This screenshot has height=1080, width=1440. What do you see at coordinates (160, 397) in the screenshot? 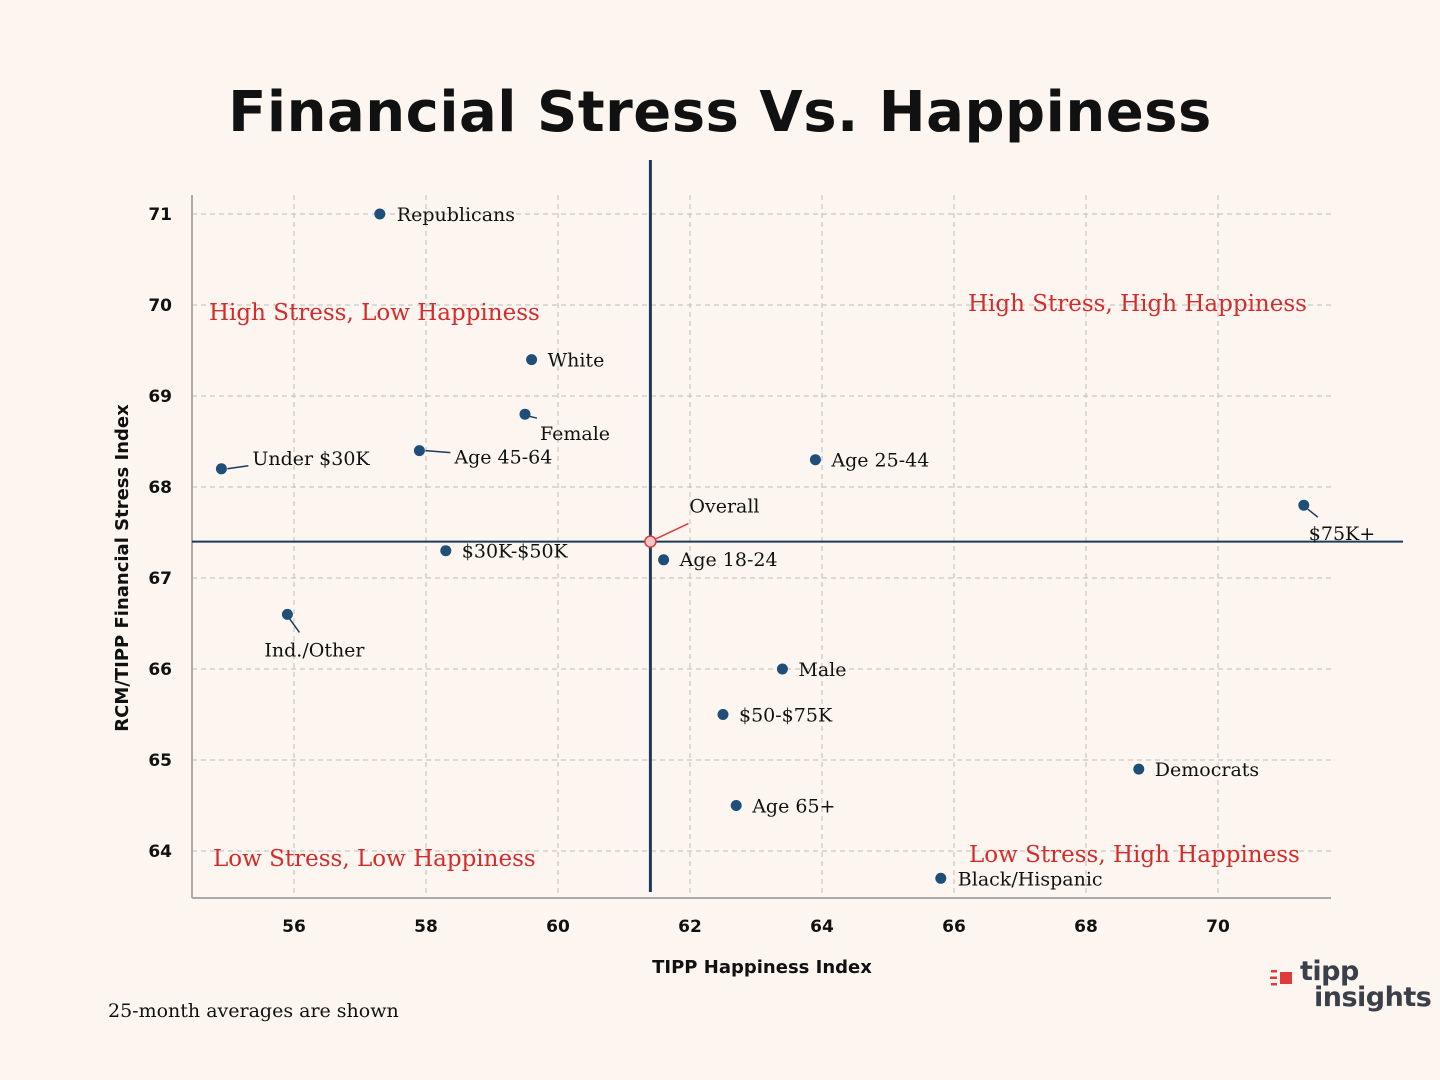
I see `y-tick-label: 69` at bounding box center [160, 397].